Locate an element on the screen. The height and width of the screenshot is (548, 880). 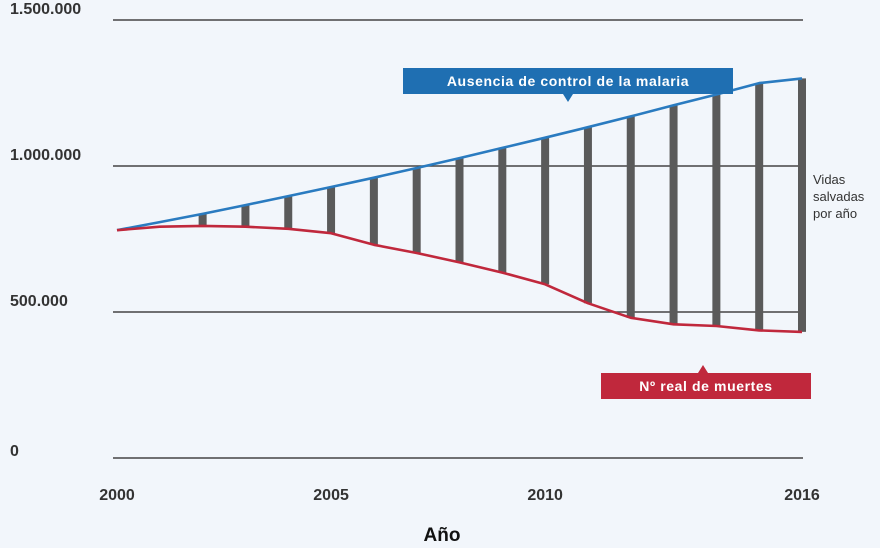
y-tick-label: 500.000 is located at coordinates (39, 301).